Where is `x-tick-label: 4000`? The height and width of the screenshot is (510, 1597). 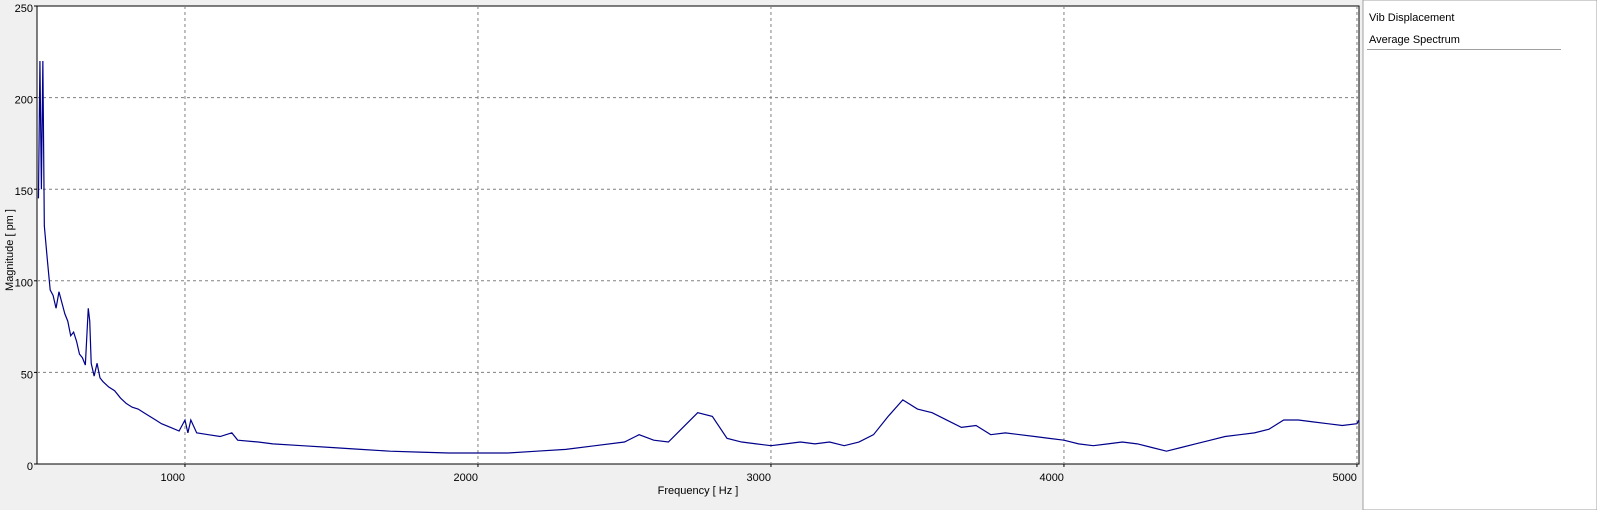
x-tick-label: 4000 is located at coordinates (1051, 478).